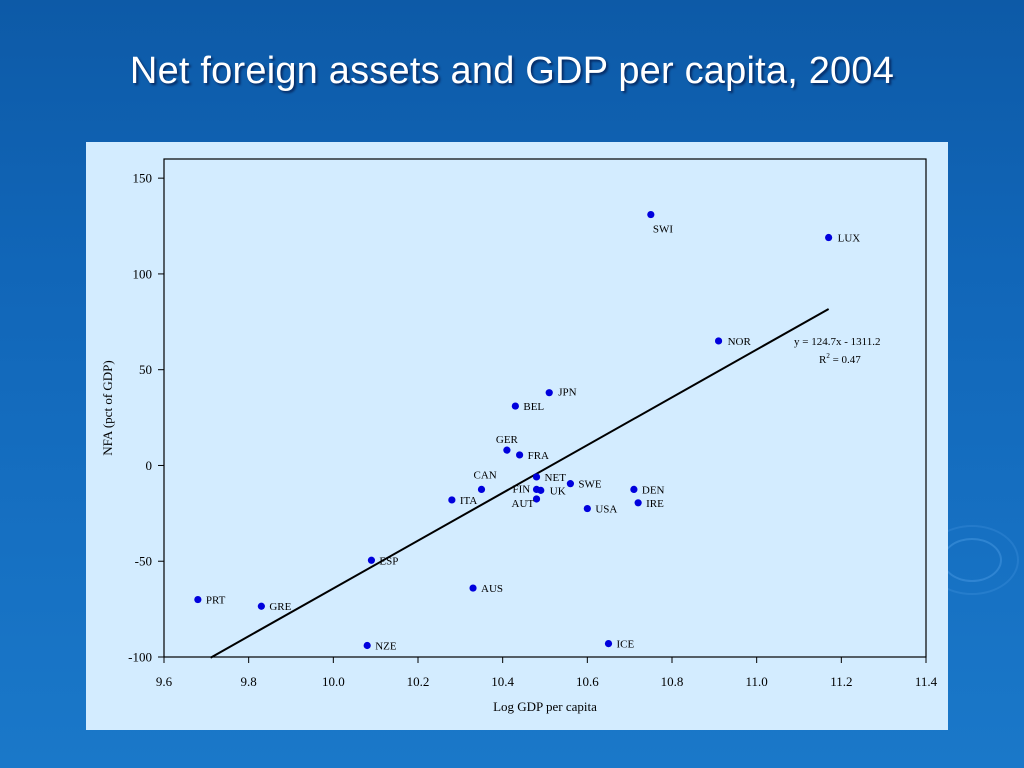 The height and width of the screenshot is (768, 1024). What do you see at coordinates (492, 589) in the screenshot?
I see `point-label: AUS` at bounding box center [492, 589].